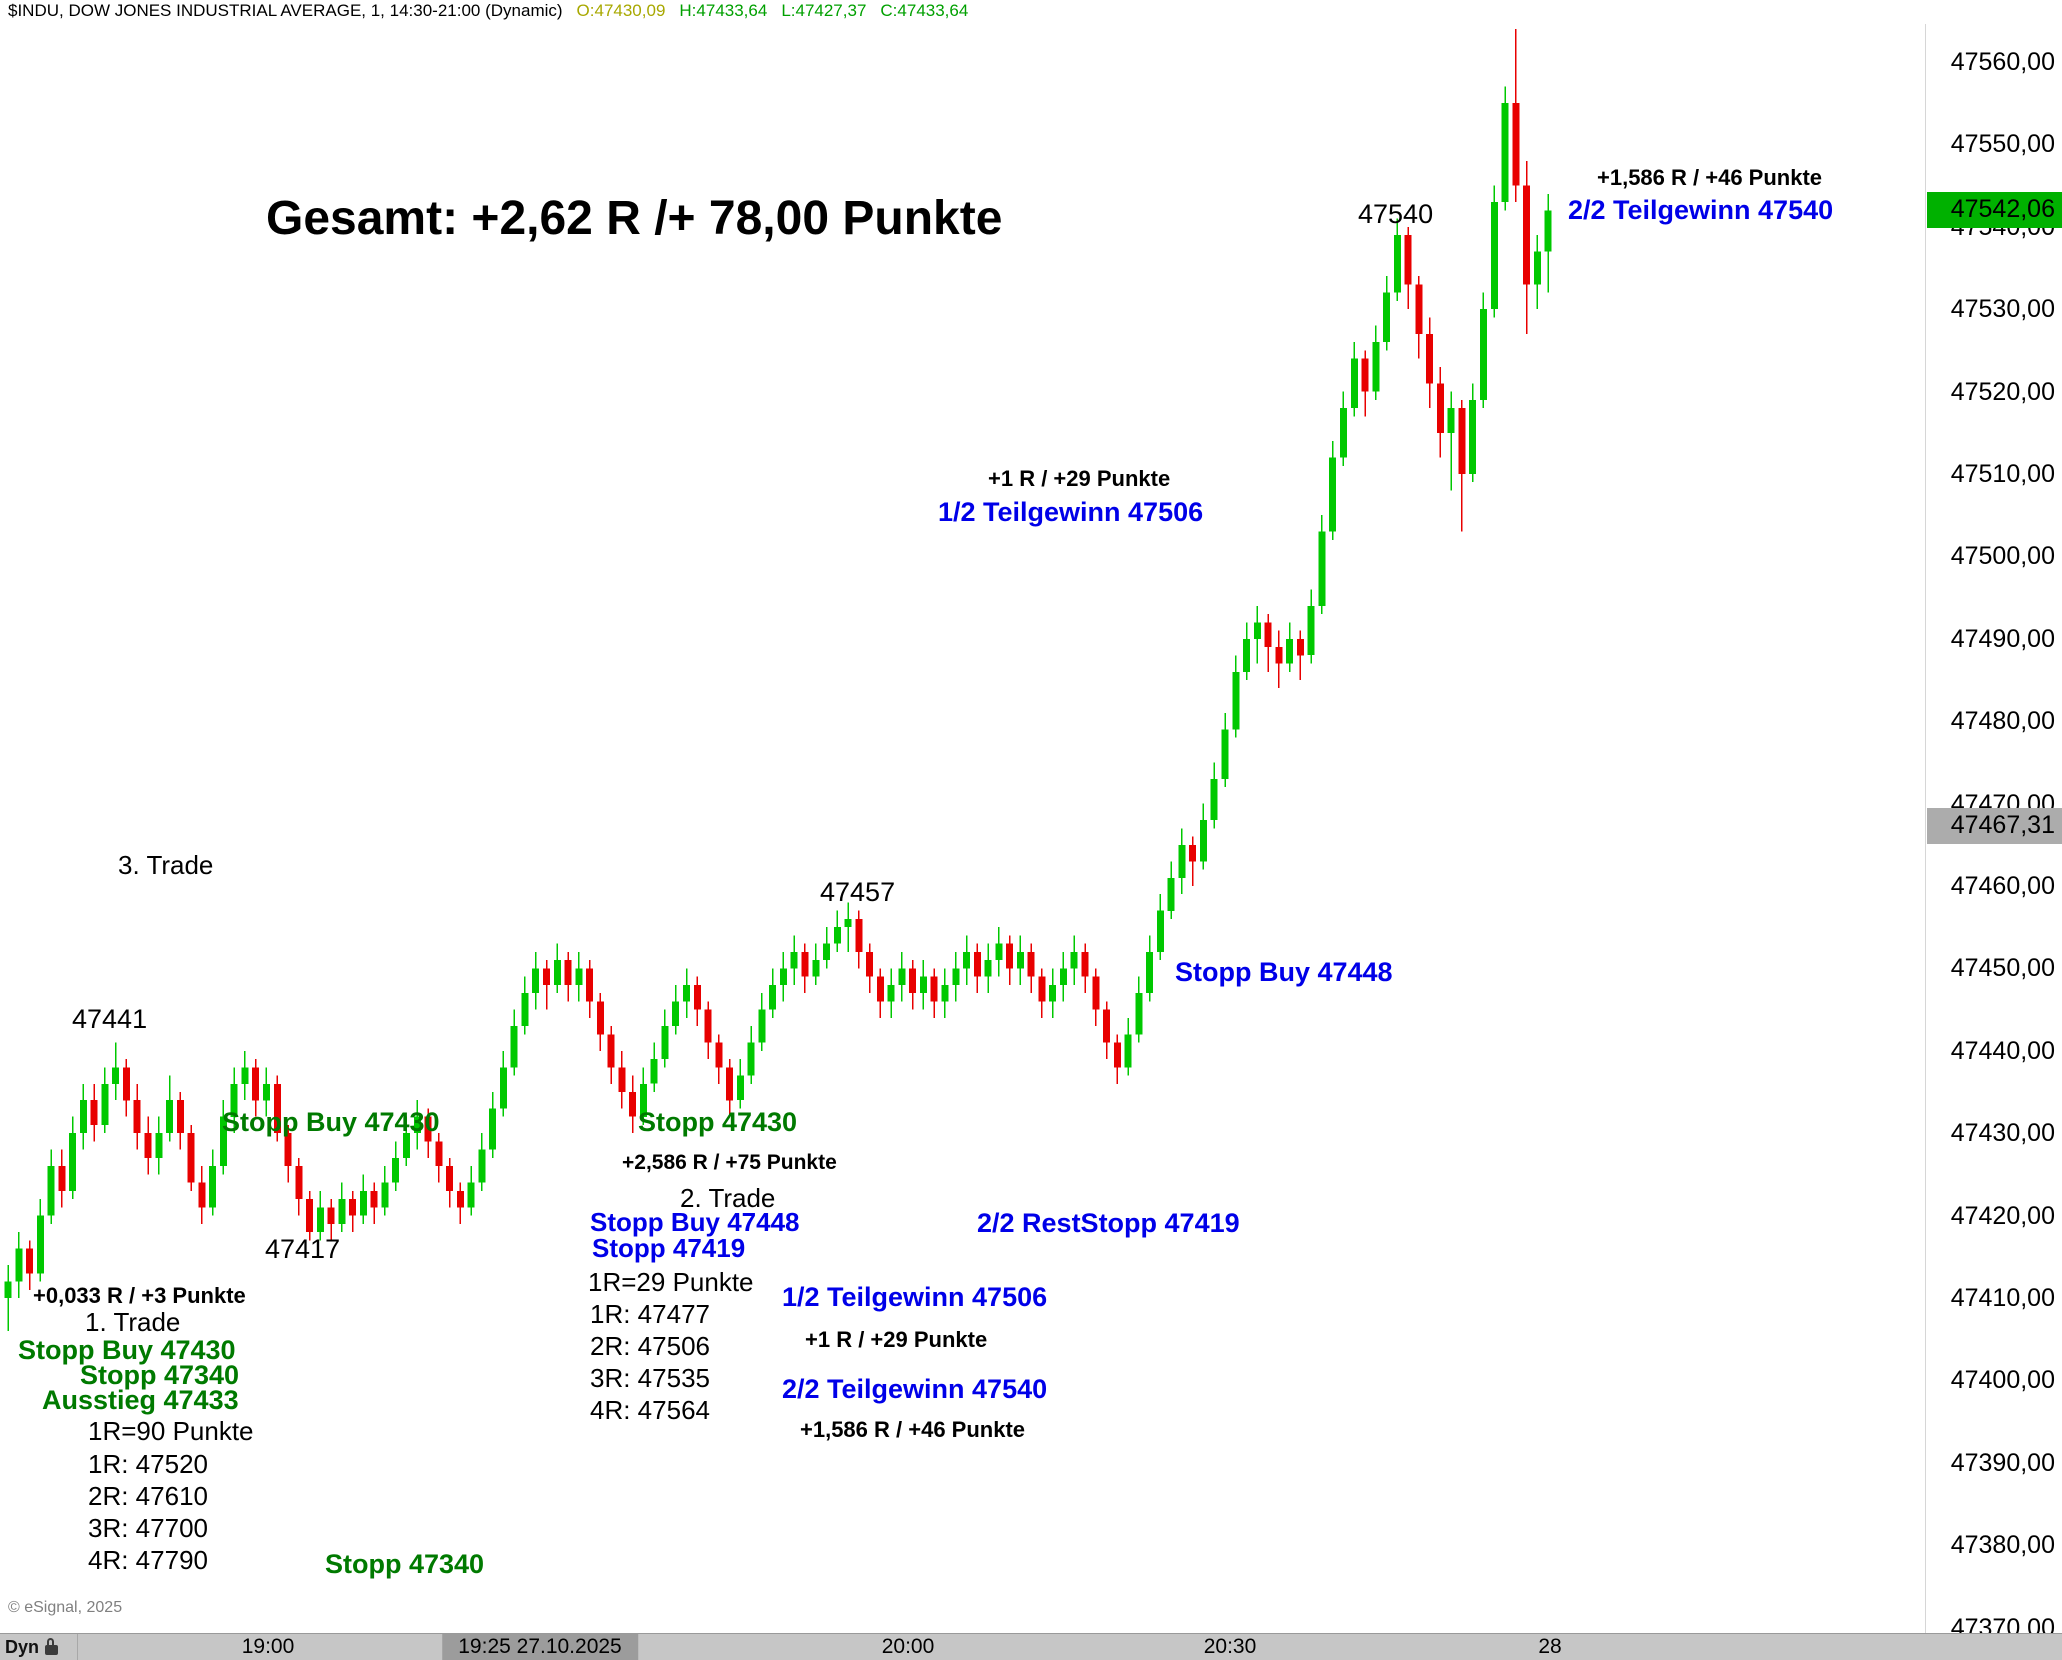 The height and width of the screenshot is (1660, 2062). Describe the element at coordinates (2002, 1215) in the screenshot. I see `price-tick-label: 47420,00` at that location.